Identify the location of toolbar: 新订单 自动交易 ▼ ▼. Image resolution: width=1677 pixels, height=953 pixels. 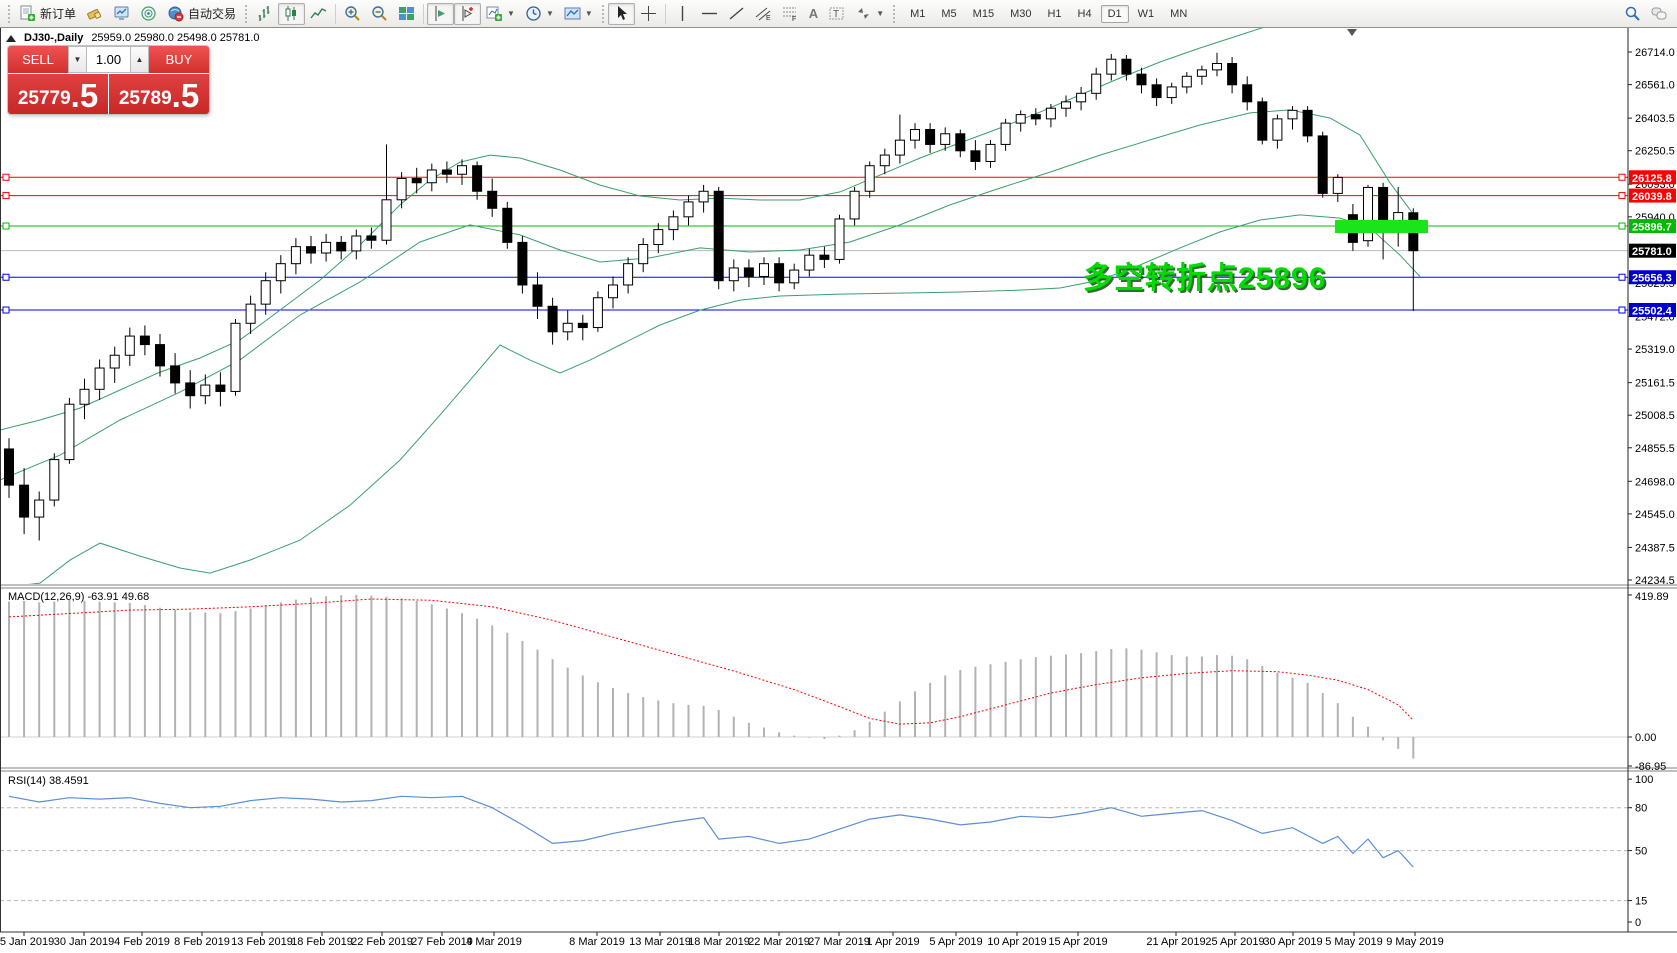
(838, 14).